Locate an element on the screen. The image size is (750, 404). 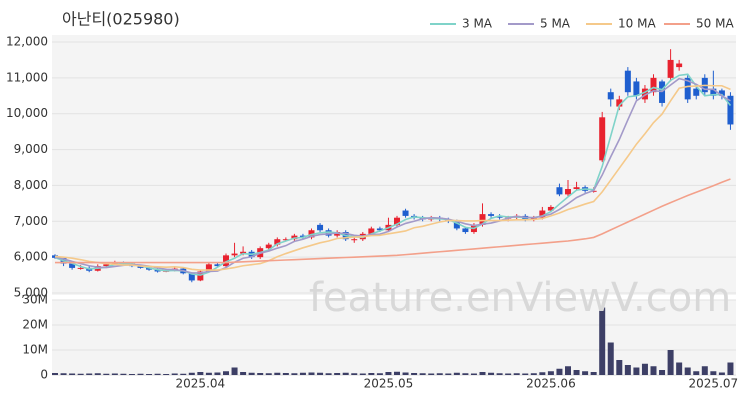
y-tick-label: 9,000 is located at coordinates (31, 149).